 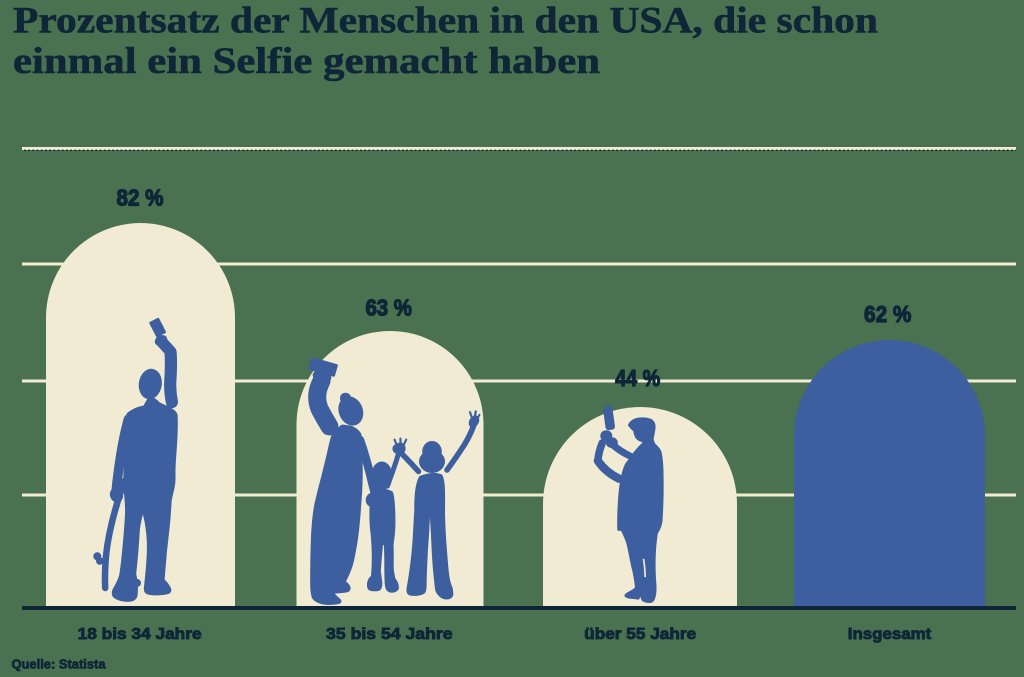 I want to click on svg-text: 18 bis 34 Jahre, so click(x=140, y=634).